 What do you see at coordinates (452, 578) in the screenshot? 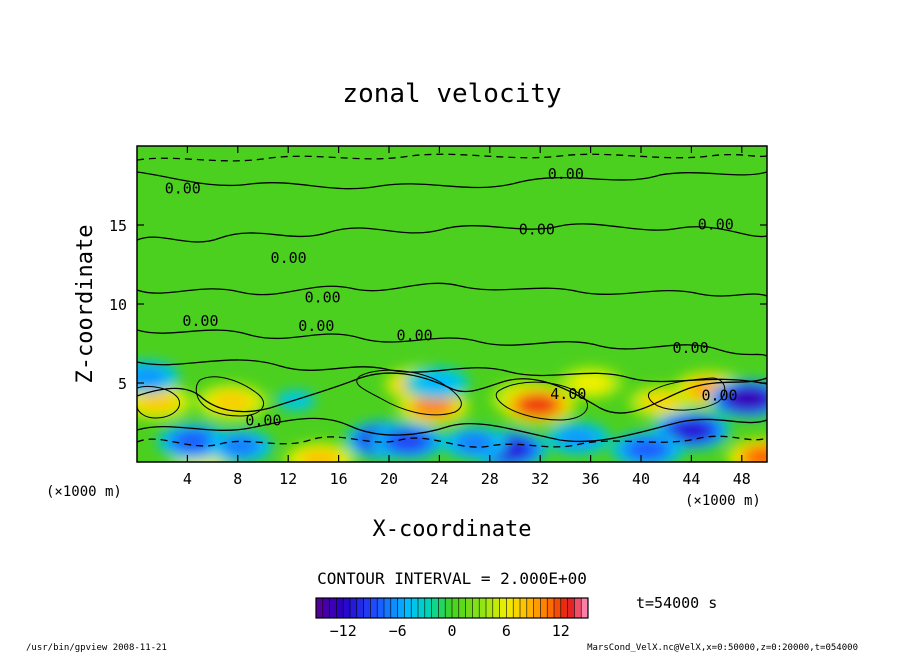
I see `contour-interval-label: CONTOUR INTERVAL = 2.000E+00` at bounding box center [452, 578].